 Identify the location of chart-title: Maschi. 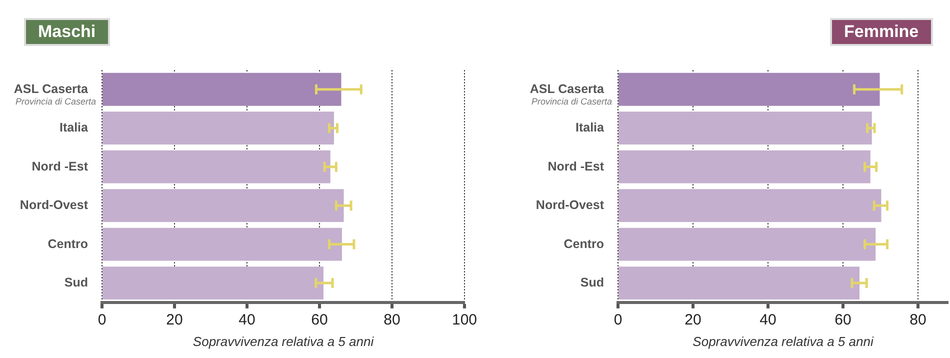
(67, 32).